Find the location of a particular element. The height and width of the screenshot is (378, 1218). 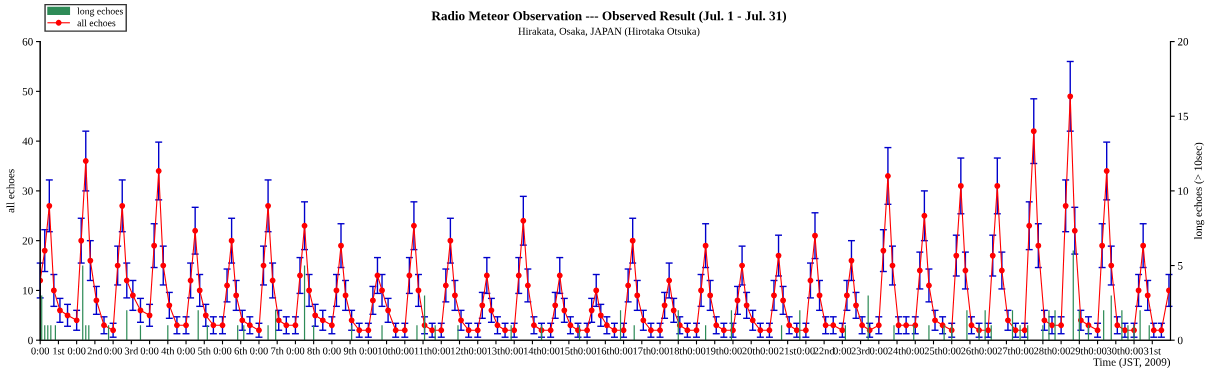

x-tick-label: 24th is located at coordinates (897, 351).